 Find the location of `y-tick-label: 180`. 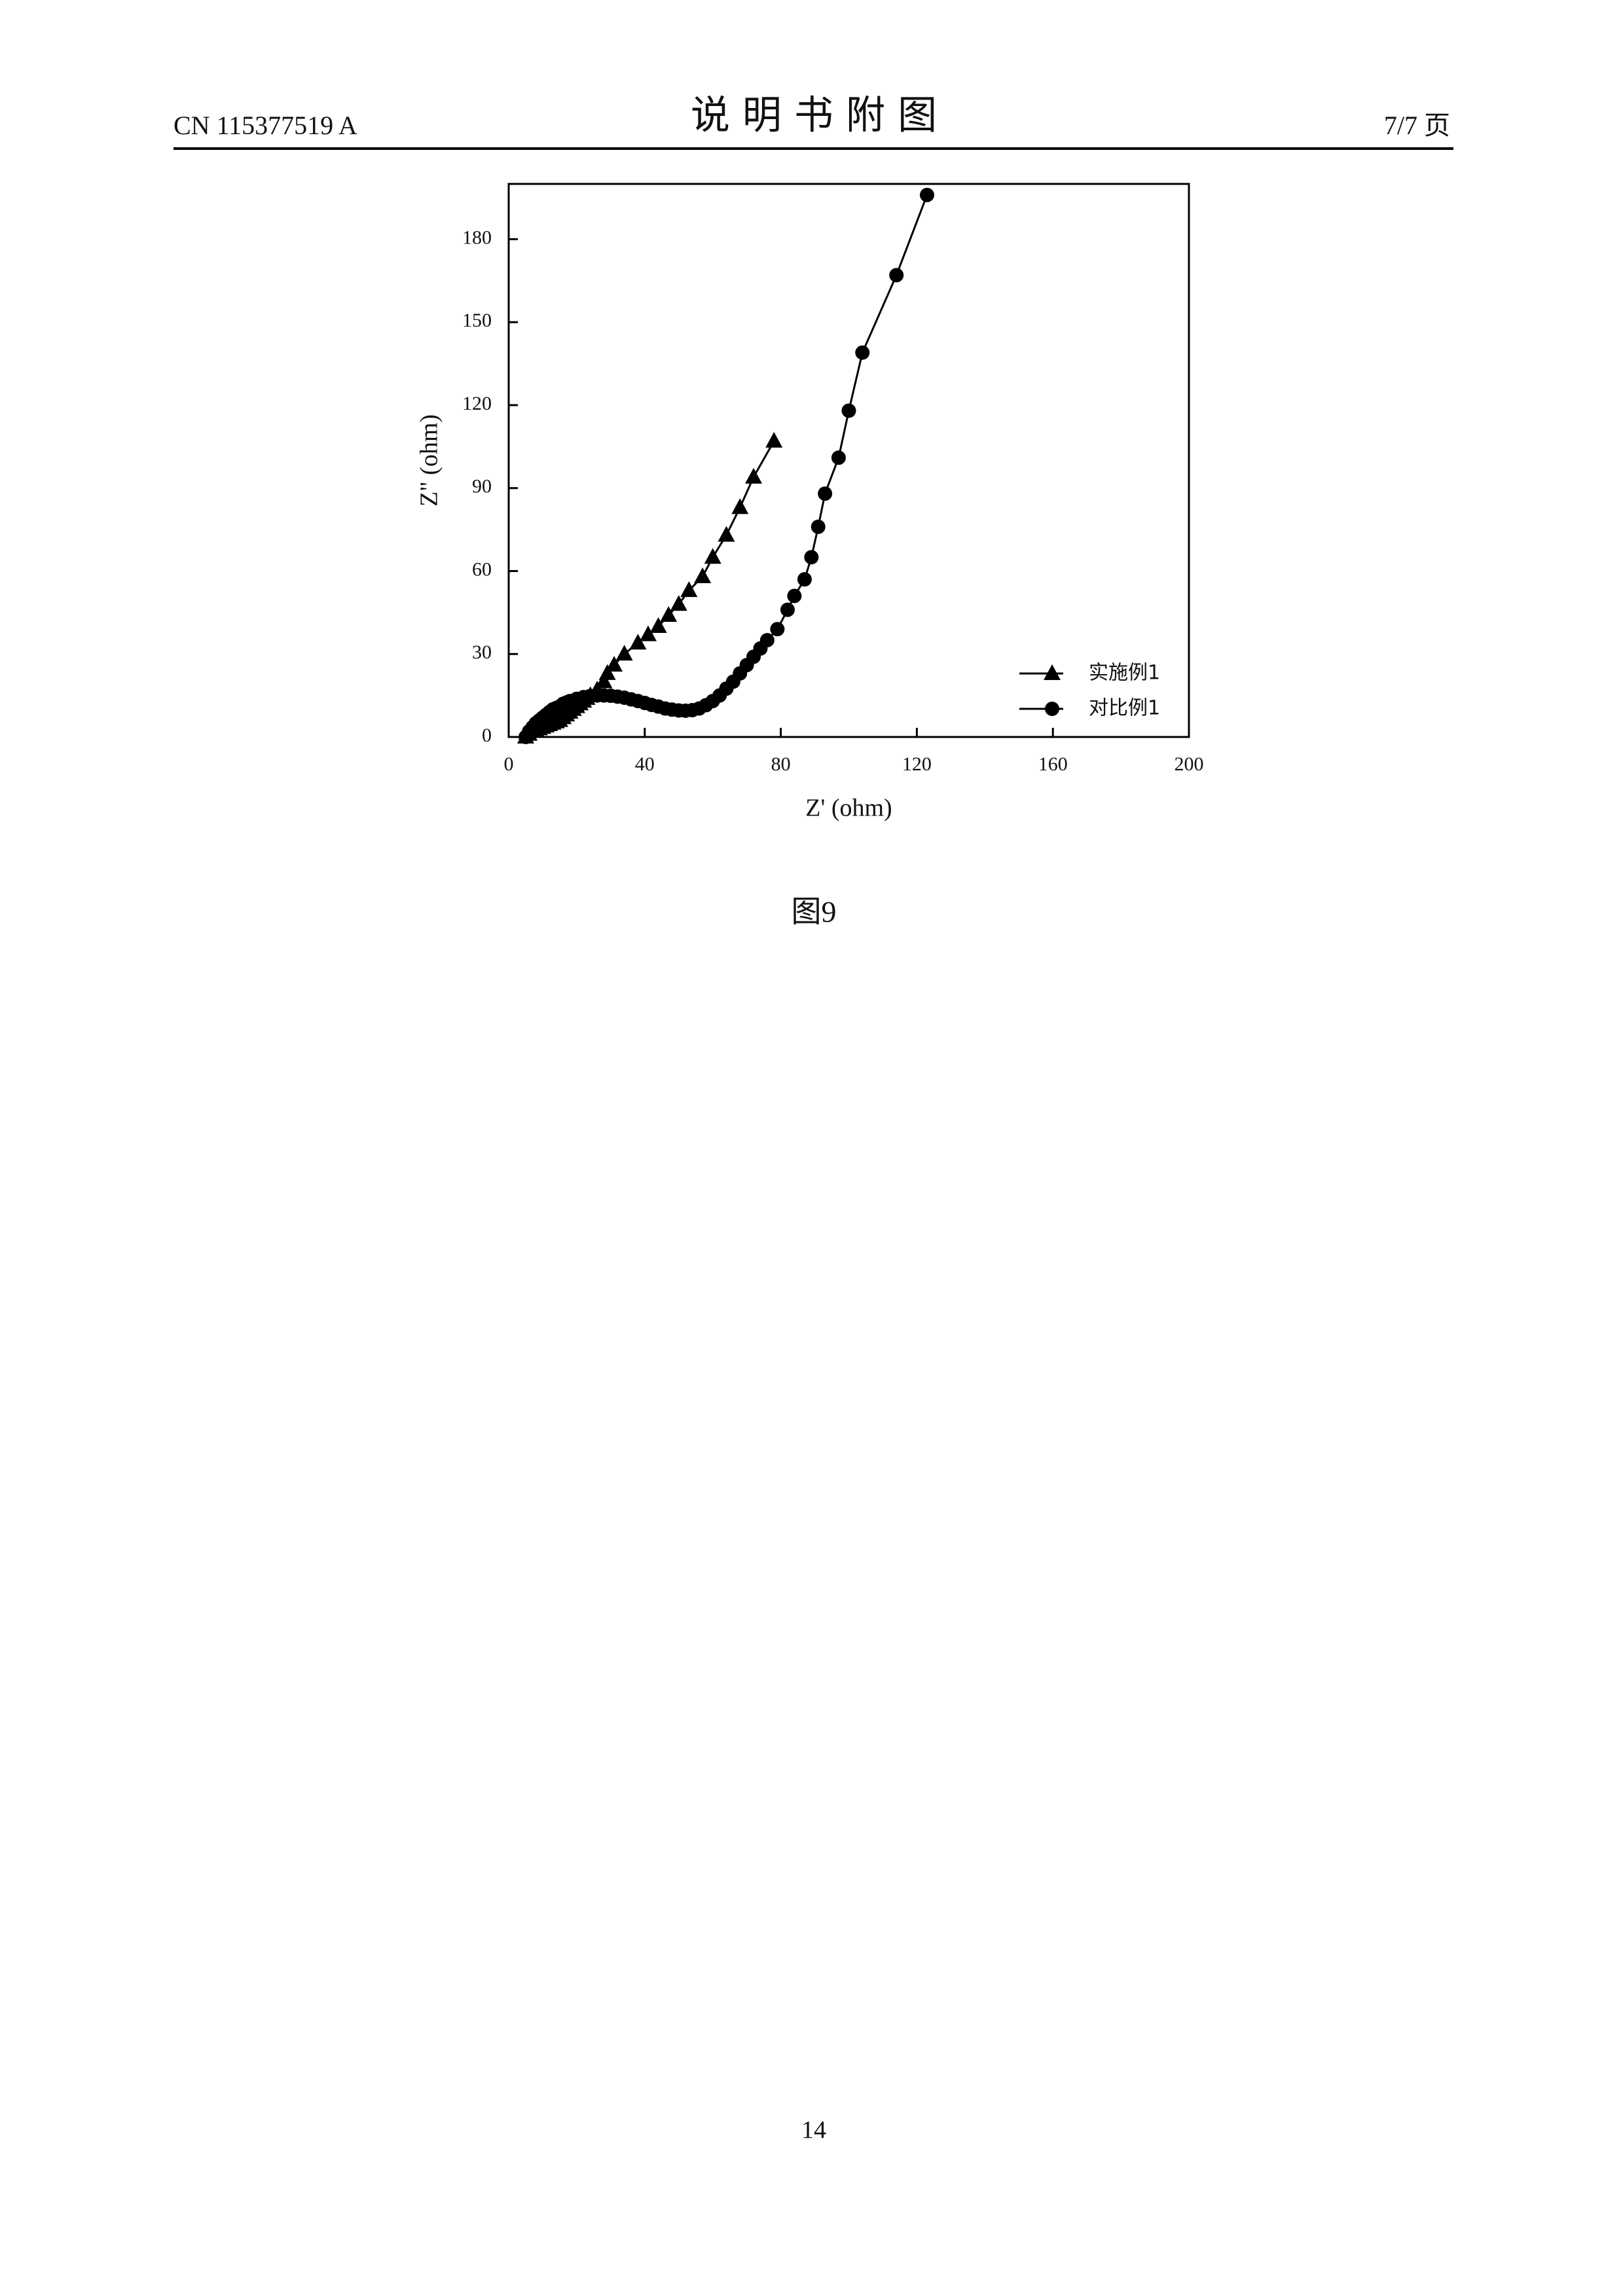

y-tick-label: 180 is located at coordinates (477, 237).